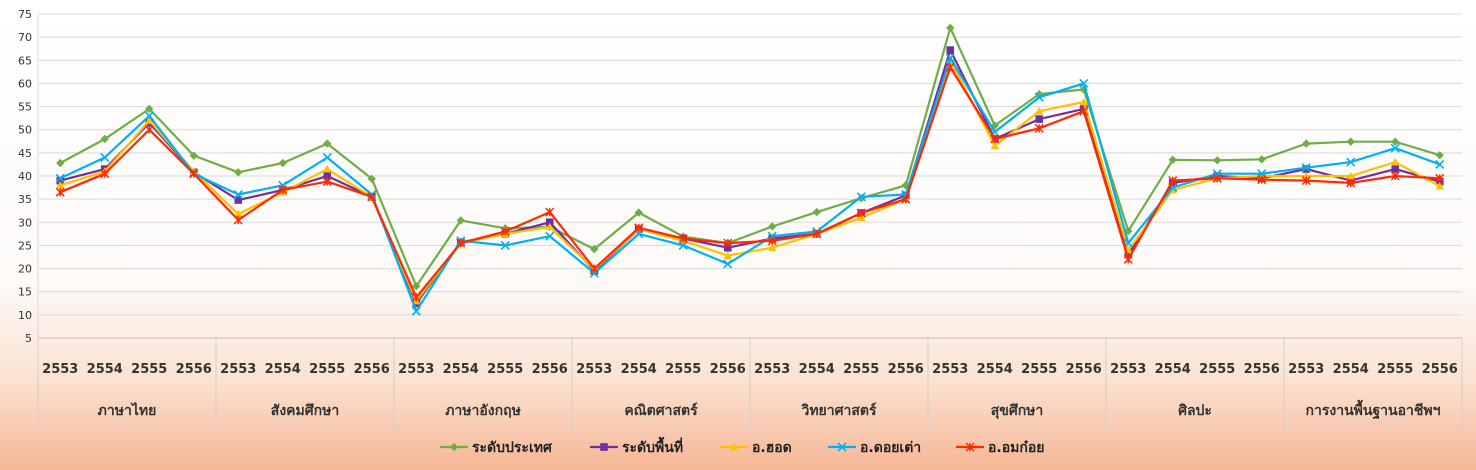  What do you see at coordinates (25, 130) in the screenshot?
I see `y-tick-label: 50` at bounding box center [25, 130].